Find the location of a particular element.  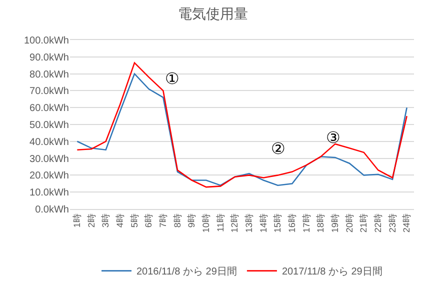

x-tick-label: 7時 is located at coordinates (163, 221).